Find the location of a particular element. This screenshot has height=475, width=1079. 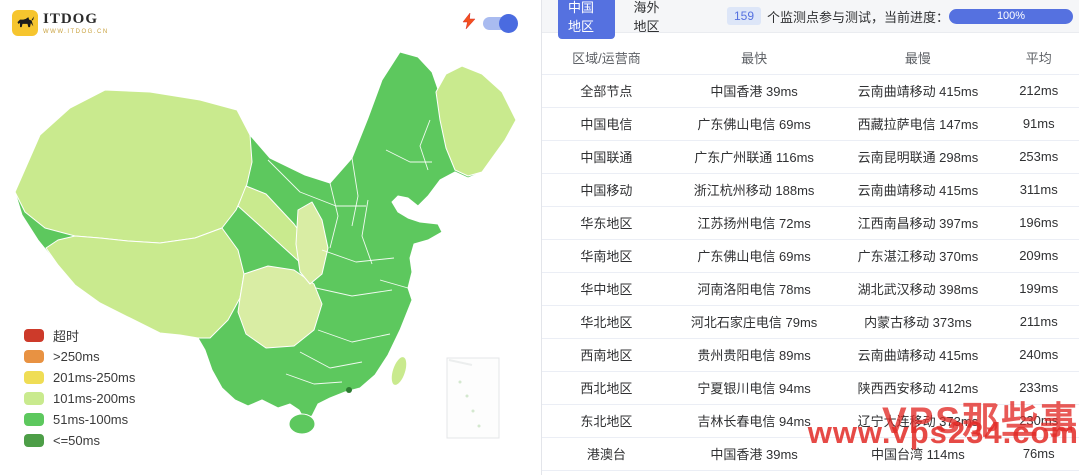

table-row: 中国移动 浙江杭州移动 188ms 云南曲靖移动 415ms 311ms is located at coordinates (810, 190).